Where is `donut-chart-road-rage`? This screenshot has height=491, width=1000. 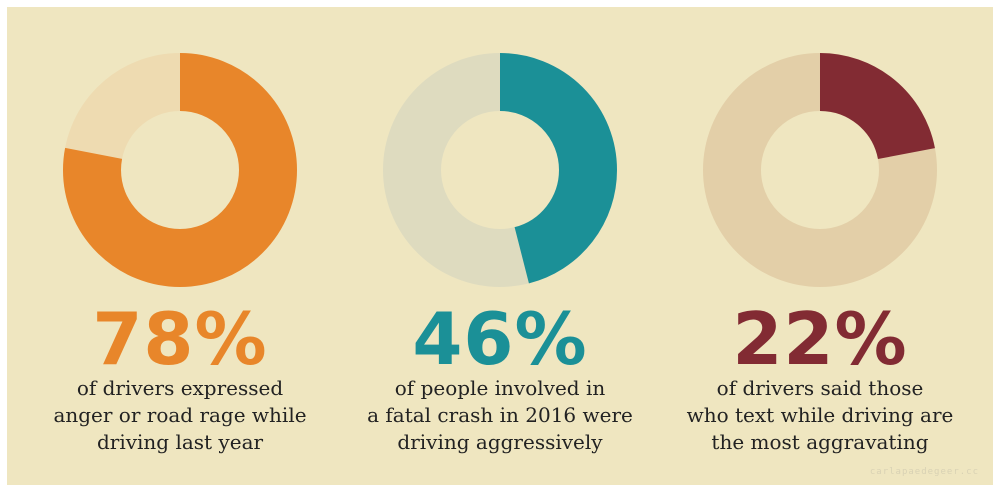 donut-chart-road-rage is located at coordinates (180, 170).